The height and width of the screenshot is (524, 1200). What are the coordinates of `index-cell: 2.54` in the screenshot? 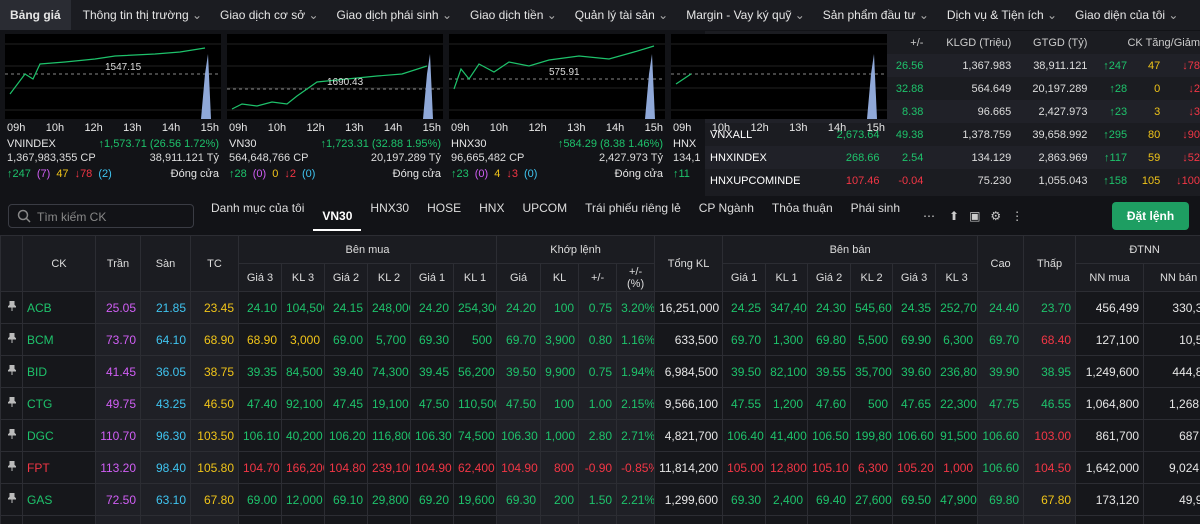 It's located at (906, 157).